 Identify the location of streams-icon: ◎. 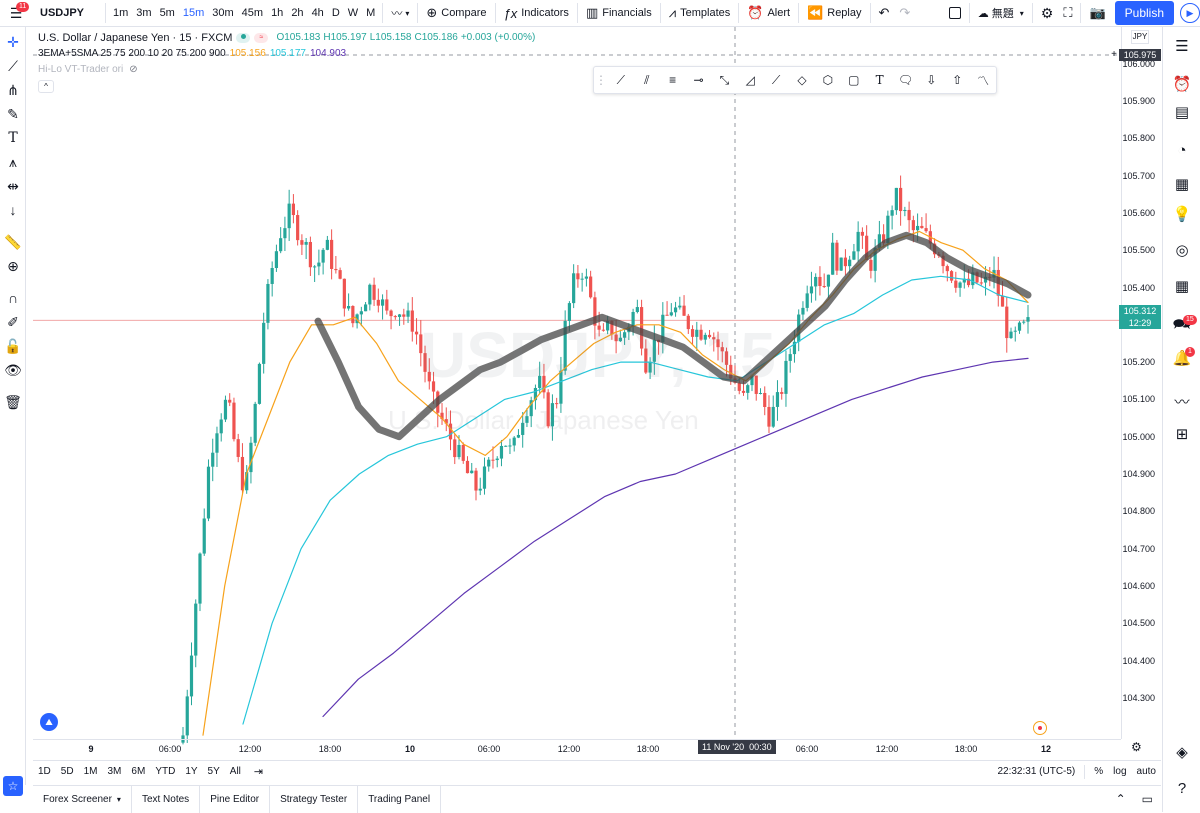
(1182, 250).